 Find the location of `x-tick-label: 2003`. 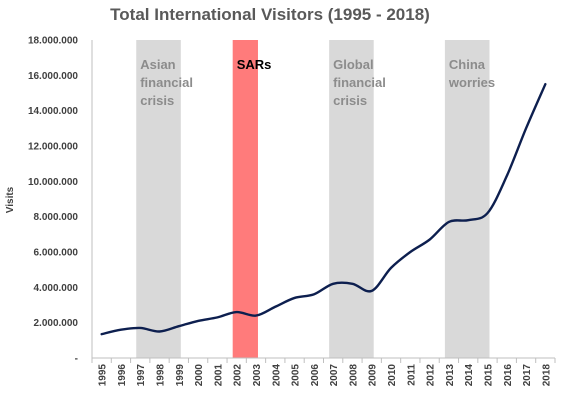

x-tick-label: 2003 is located at coordinates (257, 375).